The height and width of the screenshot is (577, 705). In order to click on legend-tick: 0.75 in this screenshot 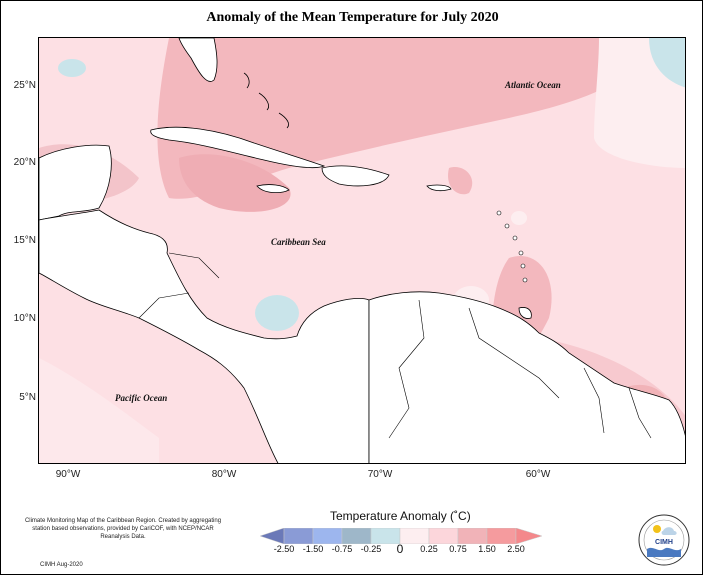, I will do `click(458, 549)`.